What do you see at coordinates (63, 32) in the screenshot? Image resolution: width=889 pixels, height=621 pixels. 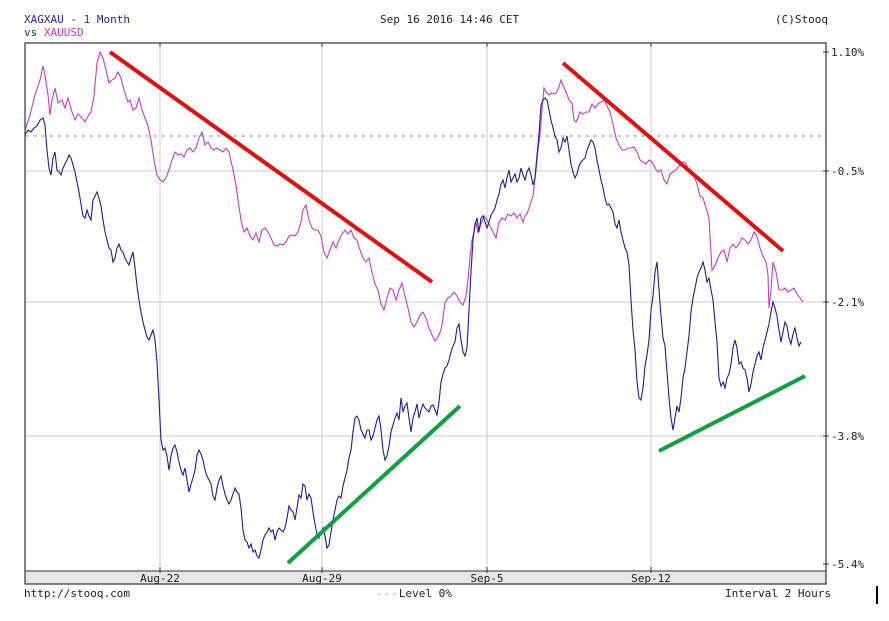 I see `compare-symbol-label: XAUUSD` at bounding box center [63, 32].